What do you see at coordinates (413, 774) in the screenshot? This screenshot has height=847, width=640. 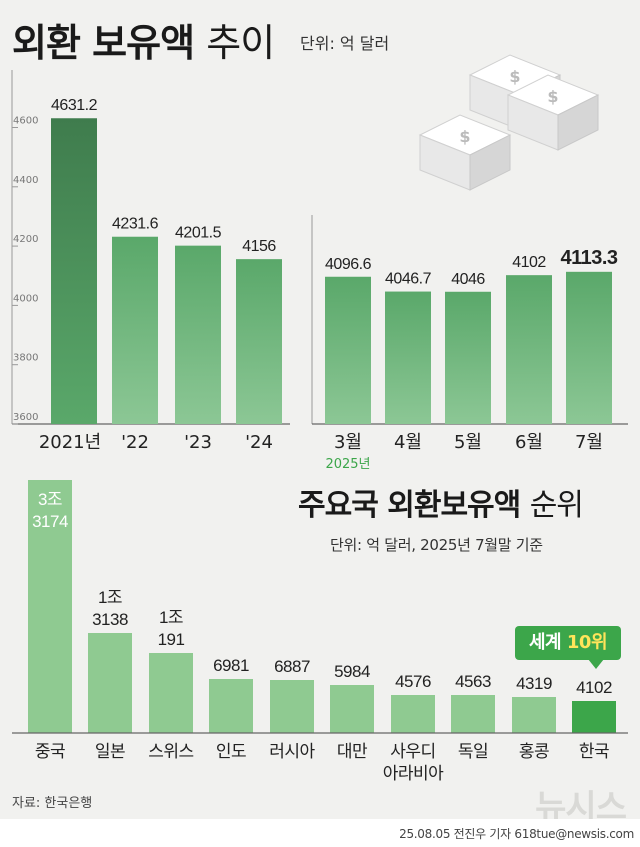 I see `x-tick-label: 아라비아` at bounding box center [413, 774].